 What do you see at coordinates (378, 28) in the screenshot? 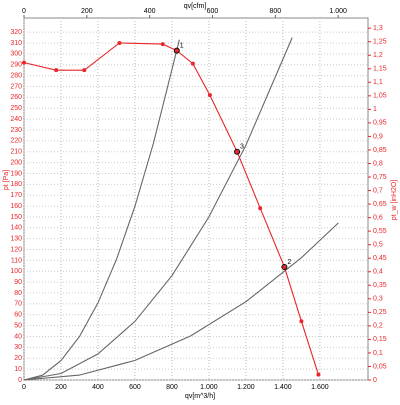
I see `y2-tick-label: 1,3` at bounding box center [378, 28].